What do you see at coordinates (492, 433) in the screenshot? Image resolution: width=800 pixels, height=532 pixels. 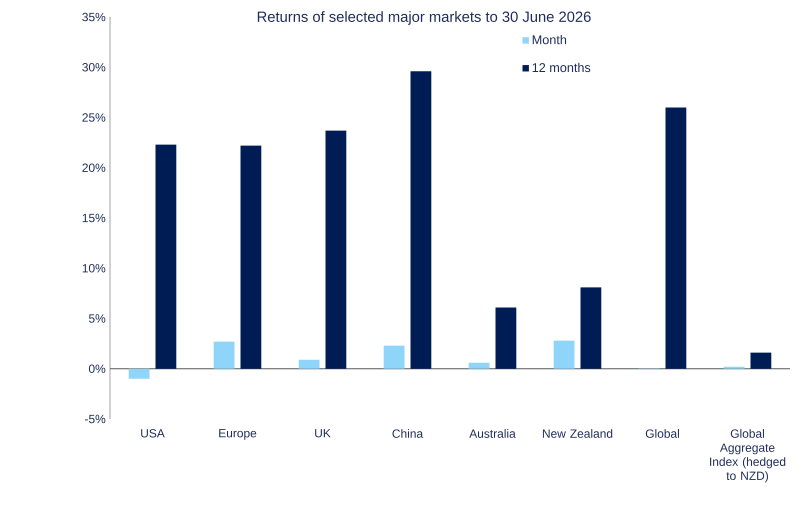 I see `x-tick-label: Australia` at bounding box center [492, 433].